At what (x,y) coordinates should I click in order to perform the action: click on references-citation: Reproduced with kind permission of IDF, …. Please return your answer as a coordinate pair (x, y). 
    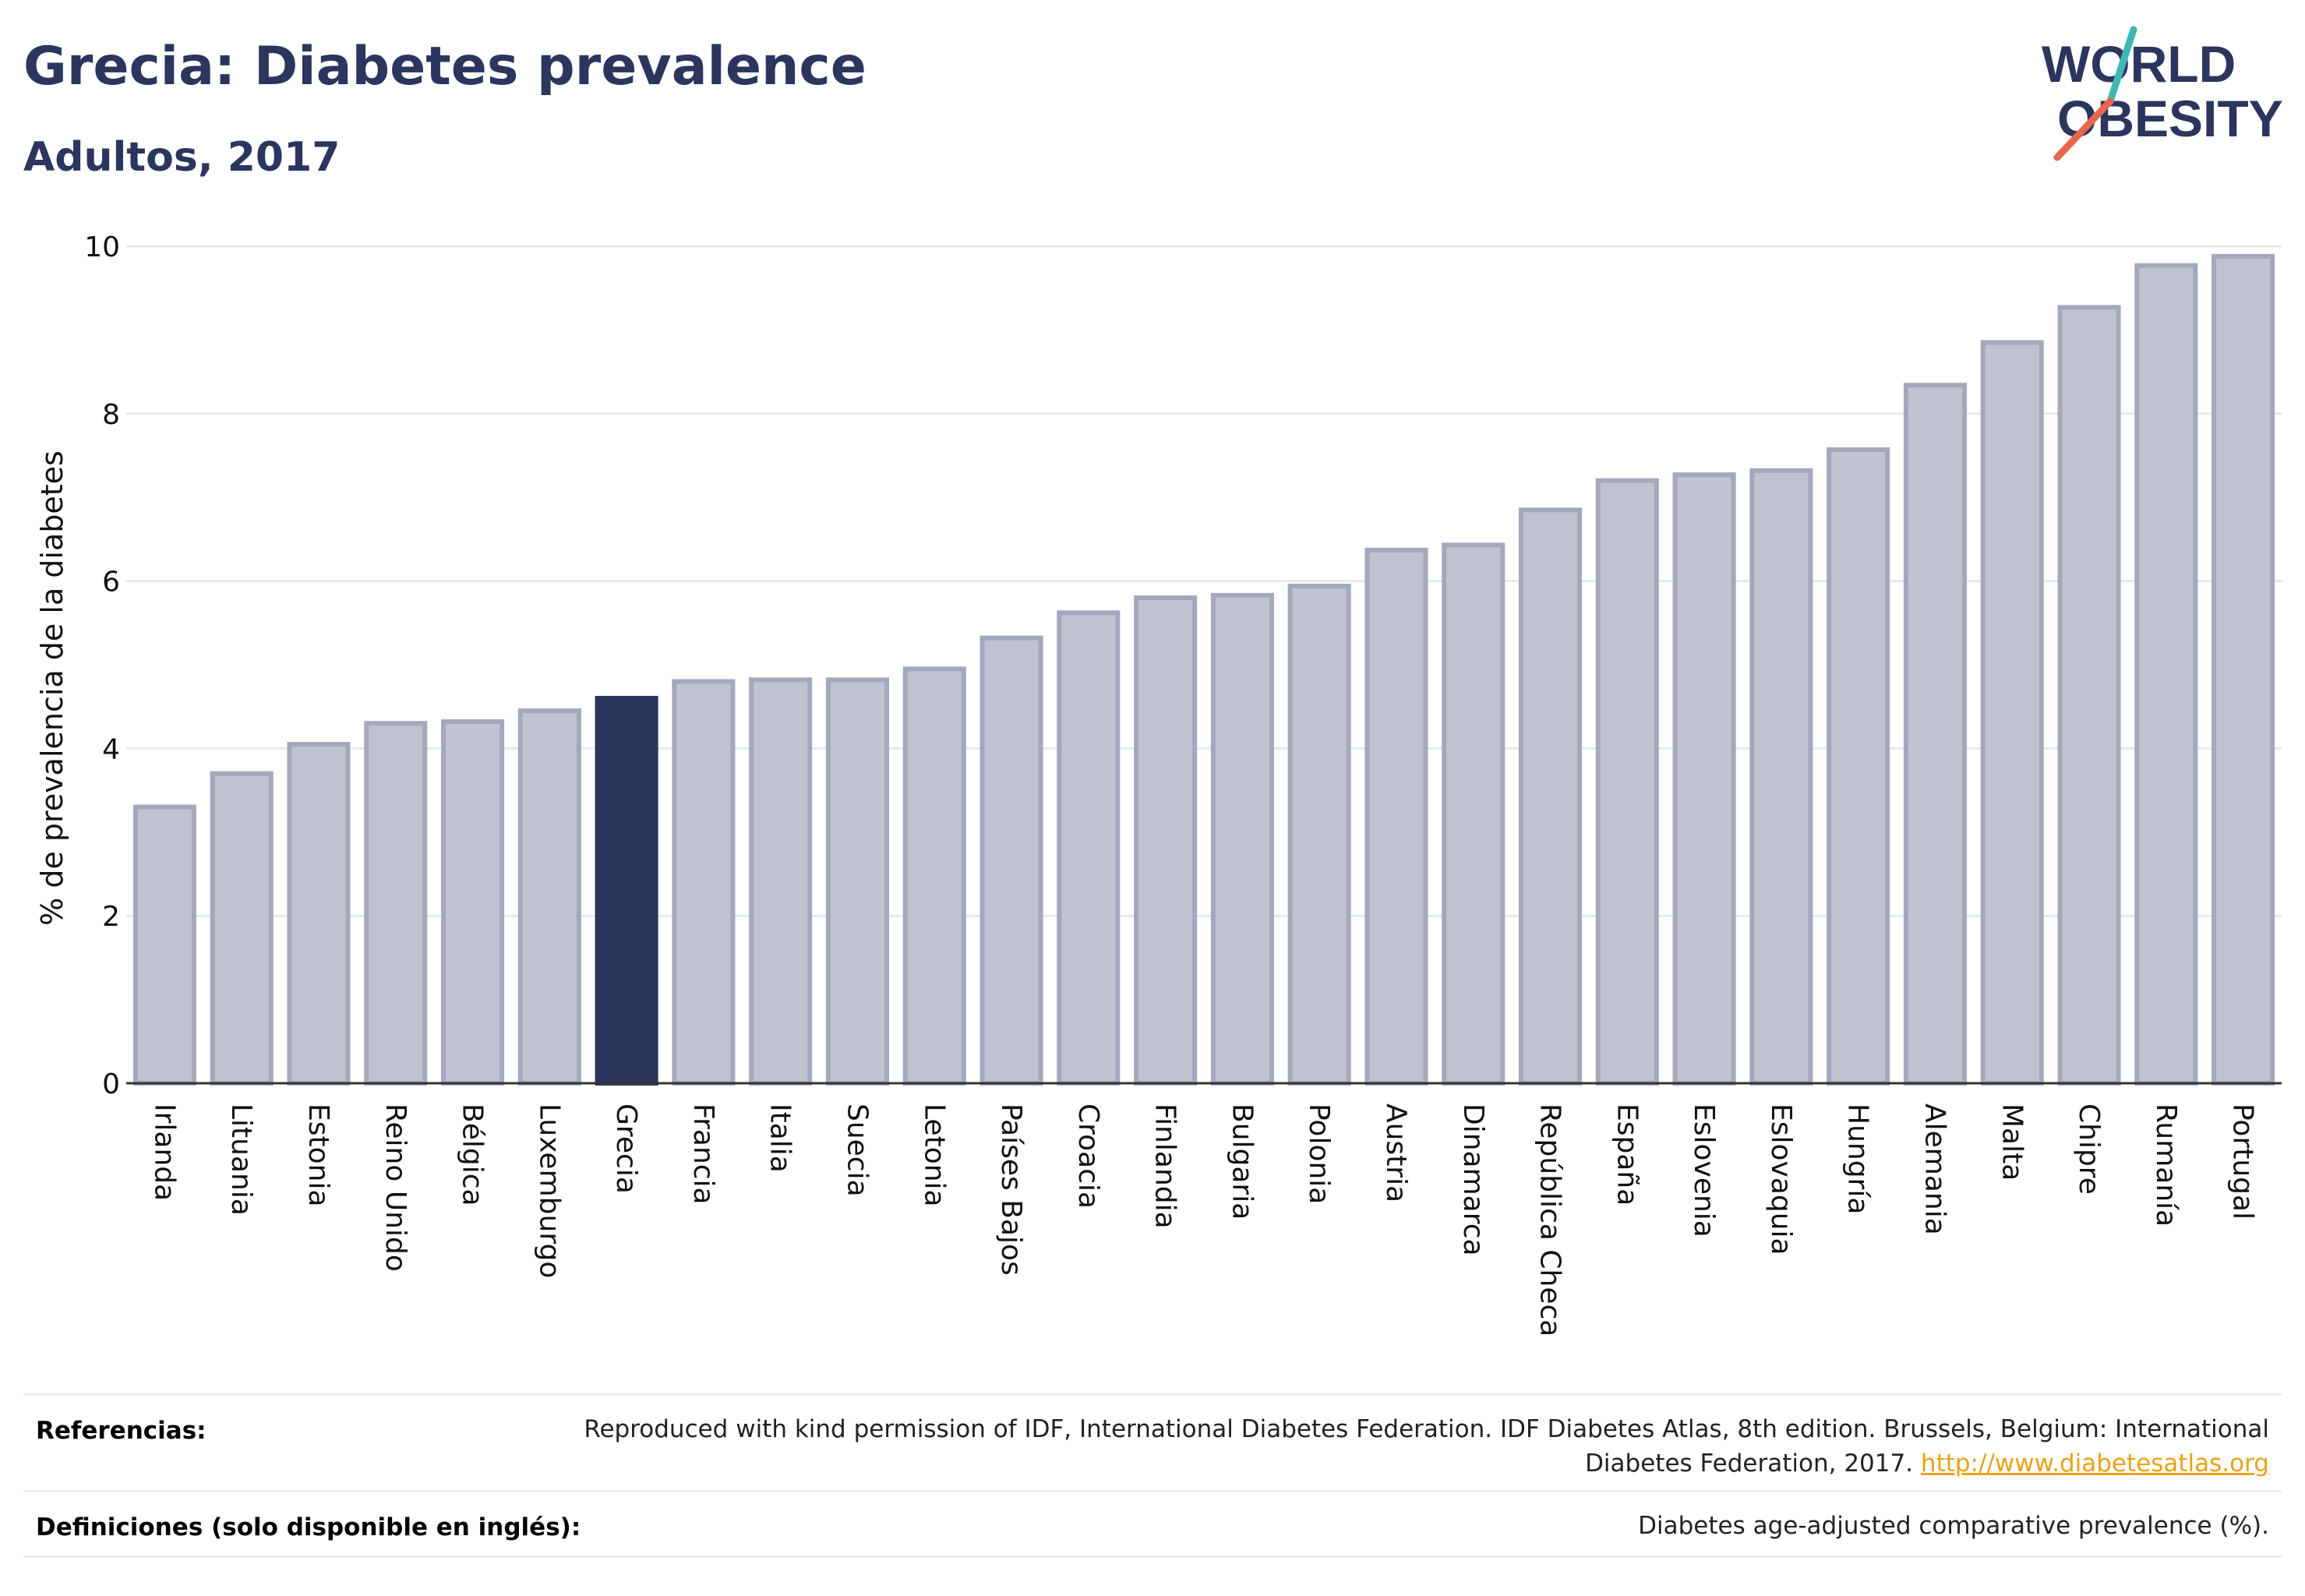
    Looking at the image, I should click on (1426, 1446).